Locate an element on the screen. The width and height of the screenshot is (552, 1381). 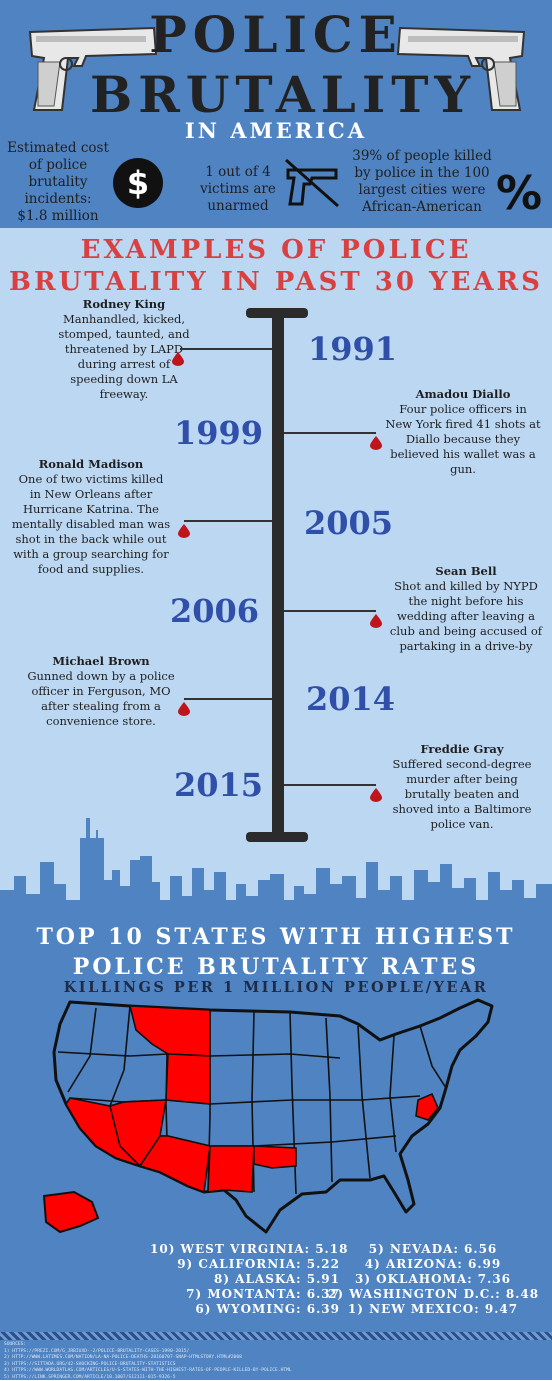
percent-icon: % is located at coordinates (519, 193).